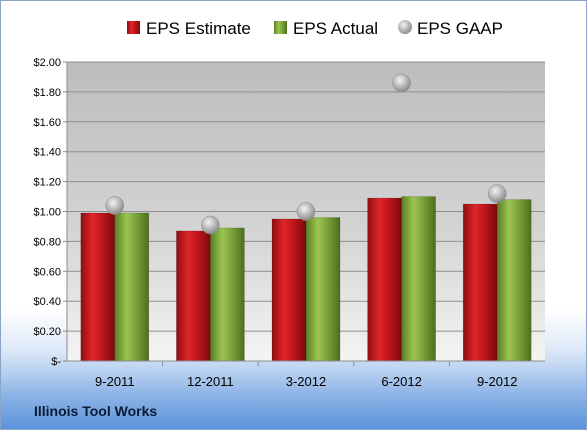 Image resolution: width=587 pixels, height=430 pixels. Describe the element at coordinates (335, 28) in the screenshot. I see `legend-label-actual: EPS Actual` at that location.